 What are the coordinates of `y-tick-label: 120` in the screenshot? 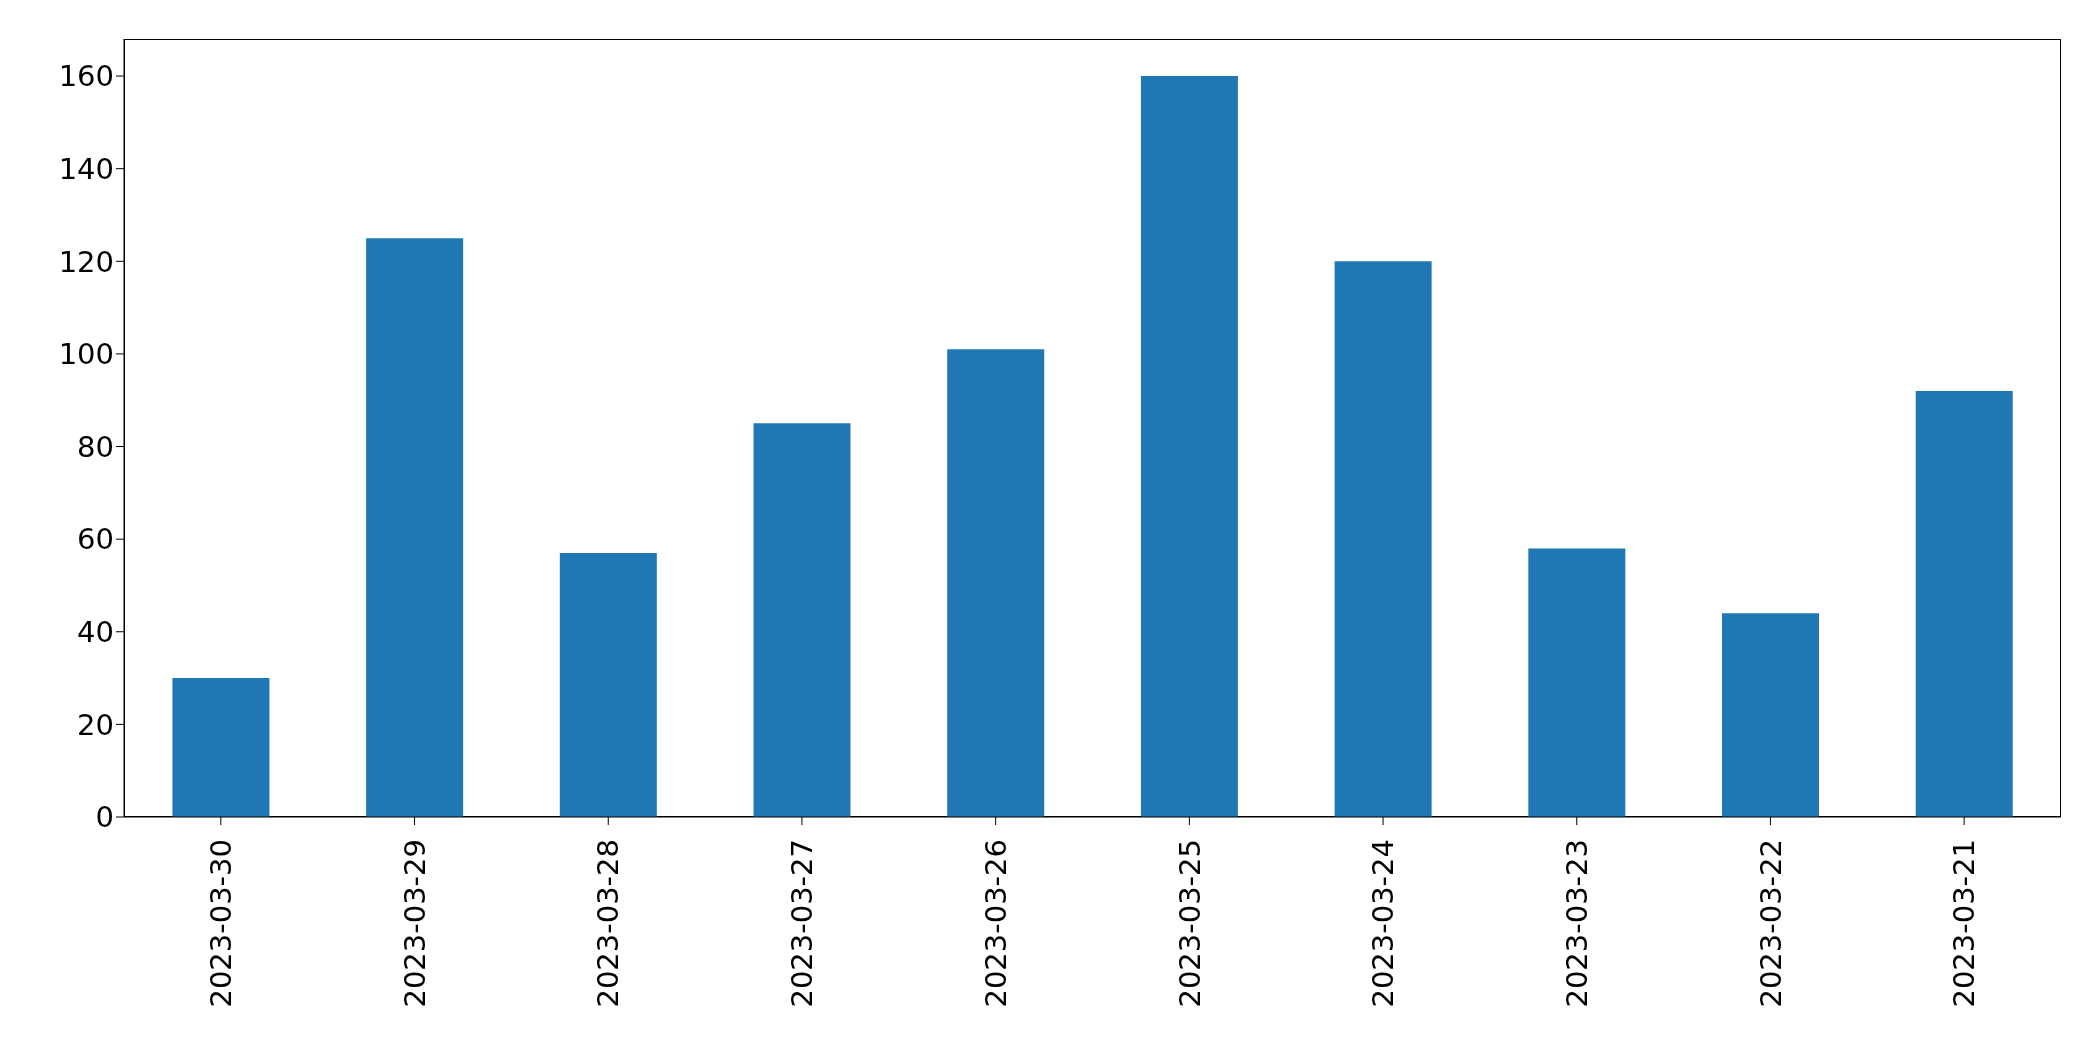 It's located at (86, 261).